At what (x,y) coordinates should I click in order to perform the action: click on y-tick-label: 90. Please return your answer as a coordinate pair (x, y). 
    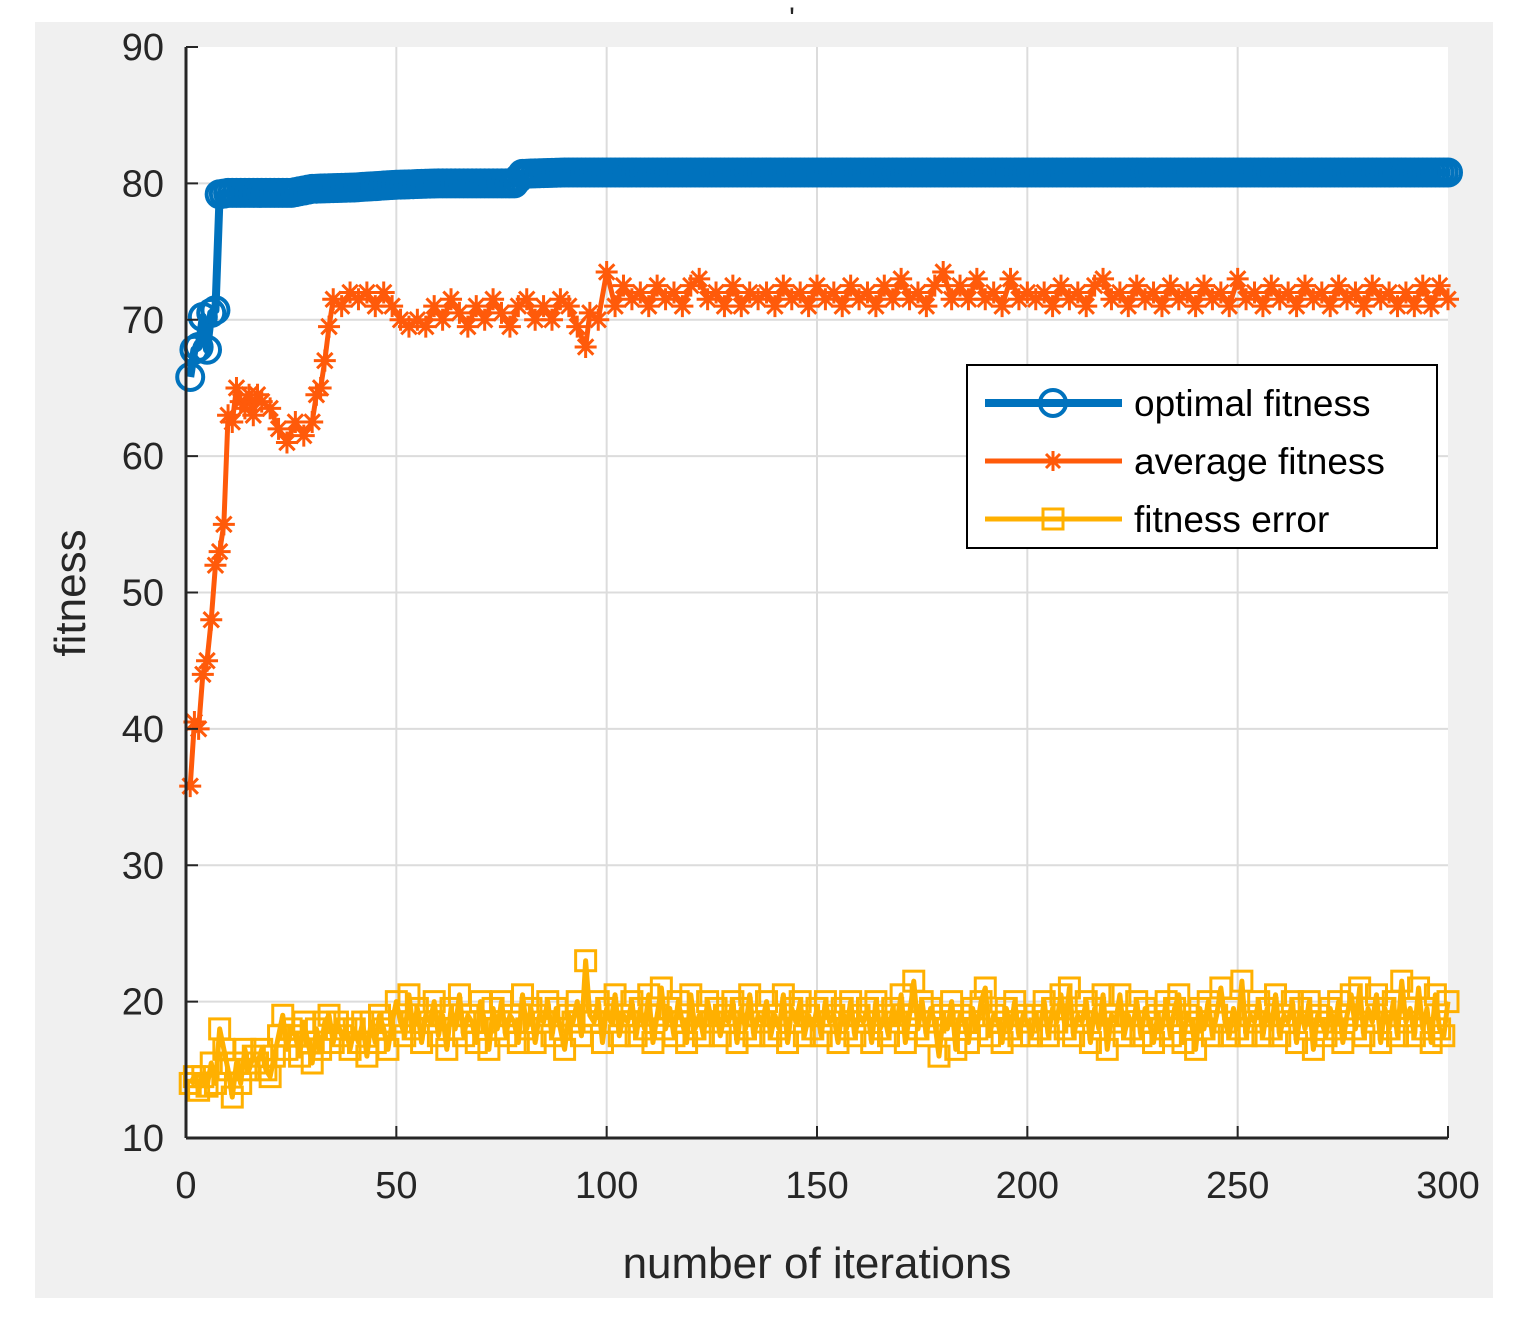
    Looking at the image, I should click on (143, 48).